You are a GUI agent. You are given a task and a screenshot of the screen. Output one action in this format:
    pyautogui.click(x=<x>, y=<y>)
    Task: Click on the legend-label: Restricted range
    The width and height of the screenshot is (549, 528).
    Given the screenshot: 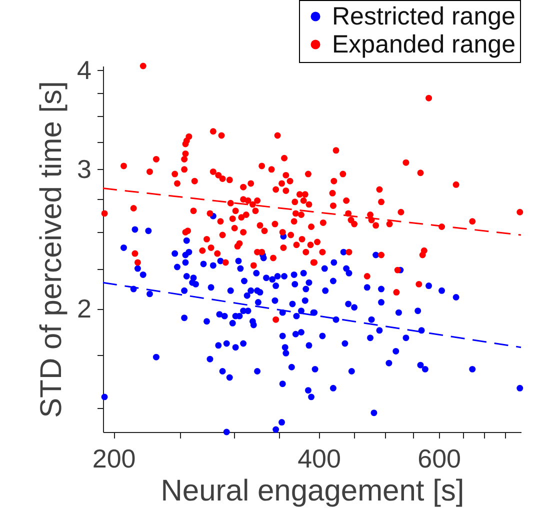 What is the action you would take?
    pyautogui.click(x=424, y=16)
    